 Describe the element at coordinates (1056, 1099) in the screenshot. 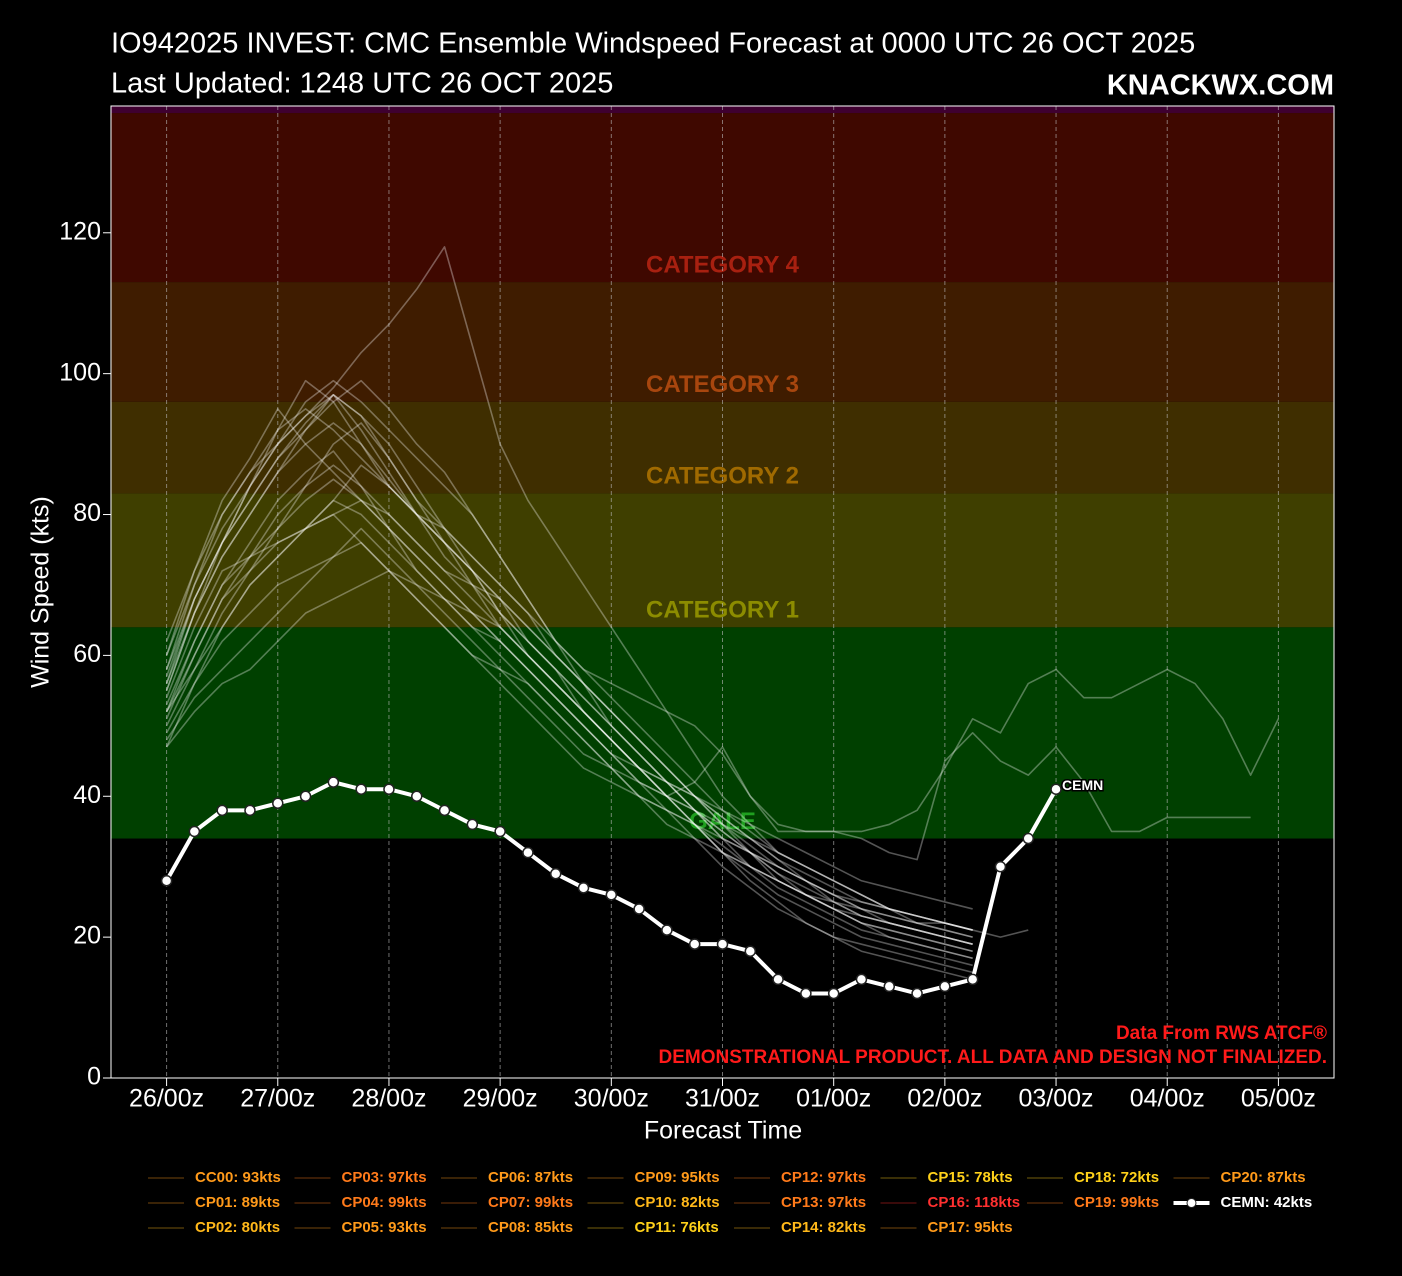

I see `x-tick-label: 03/00z` at that location.